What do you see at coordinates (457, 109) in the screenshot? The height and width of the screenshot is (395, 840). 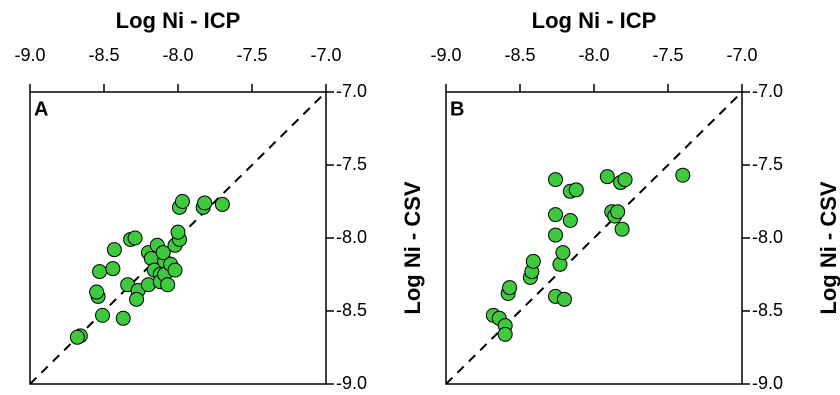 I see `panel-label: B` at bounding box center [457, 109].